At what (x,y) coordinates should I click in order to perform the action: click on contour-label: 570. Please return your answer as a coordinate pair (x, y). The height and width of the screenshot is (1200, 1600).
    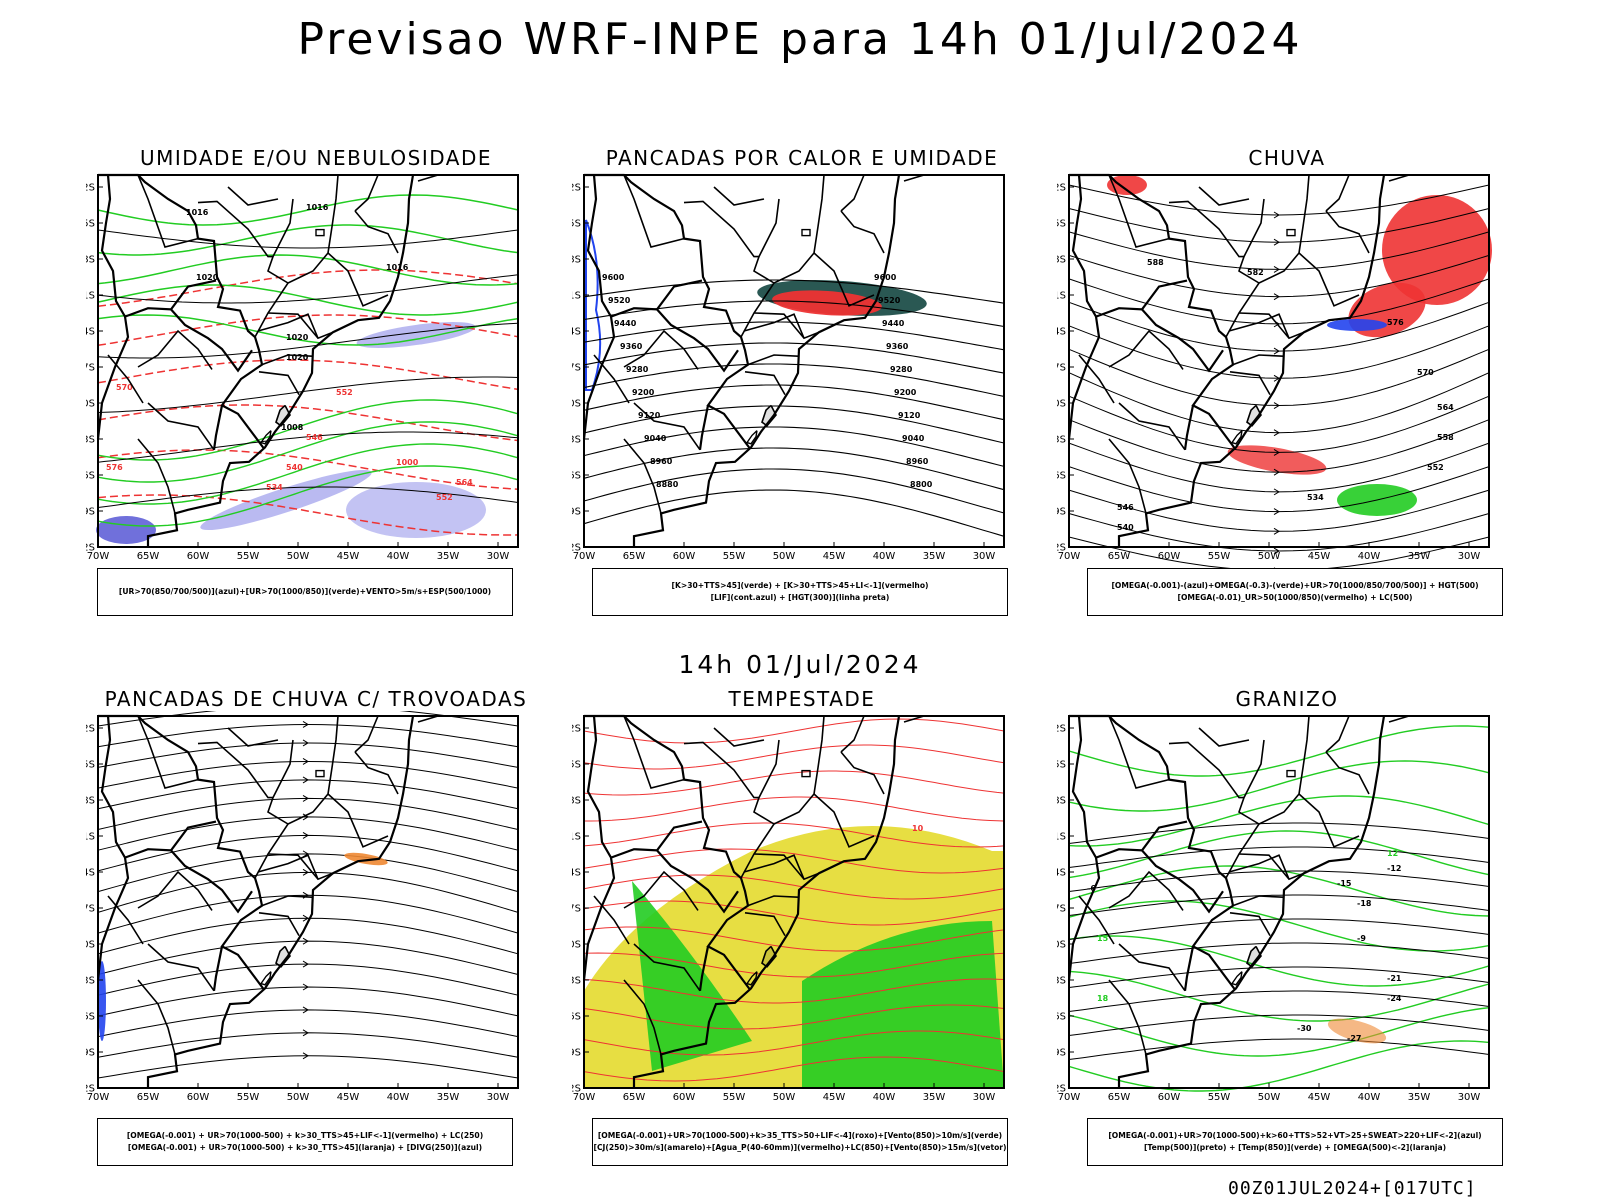
    Looking at the image, I should click on (124, 387).